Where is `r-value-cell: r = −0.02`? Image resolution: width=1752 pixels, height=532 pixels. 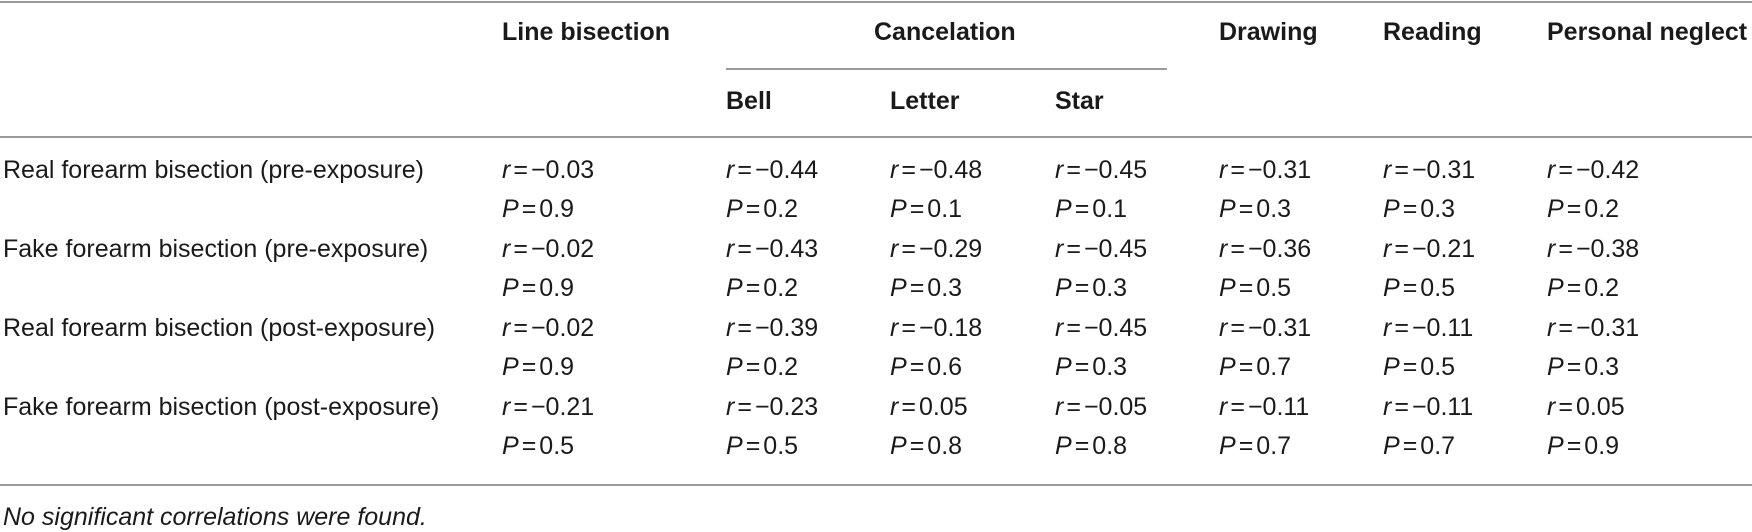 r-value-cell: r = −0.02 is located at coordinates (548, 328).